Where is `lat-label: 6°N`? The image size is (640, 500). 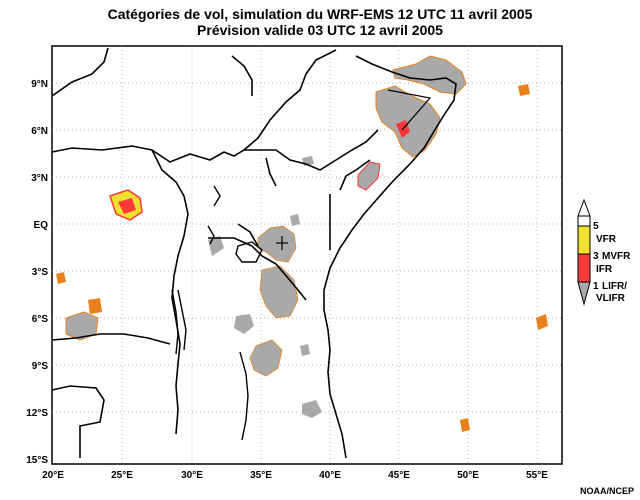 lat-label: 6°N is located at coordinates (39, 131).